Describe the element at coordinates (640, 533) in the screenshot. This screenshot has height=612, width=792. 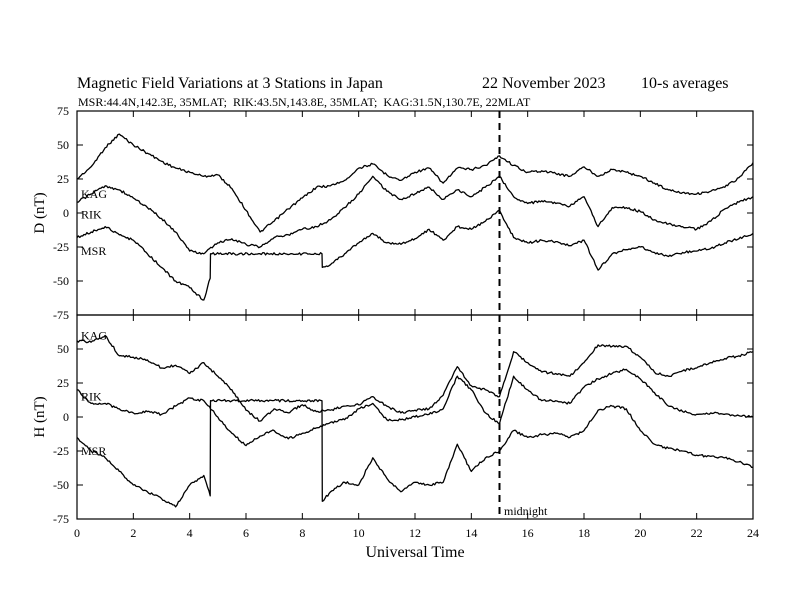
I see `x-tick-label: 20` at that location.